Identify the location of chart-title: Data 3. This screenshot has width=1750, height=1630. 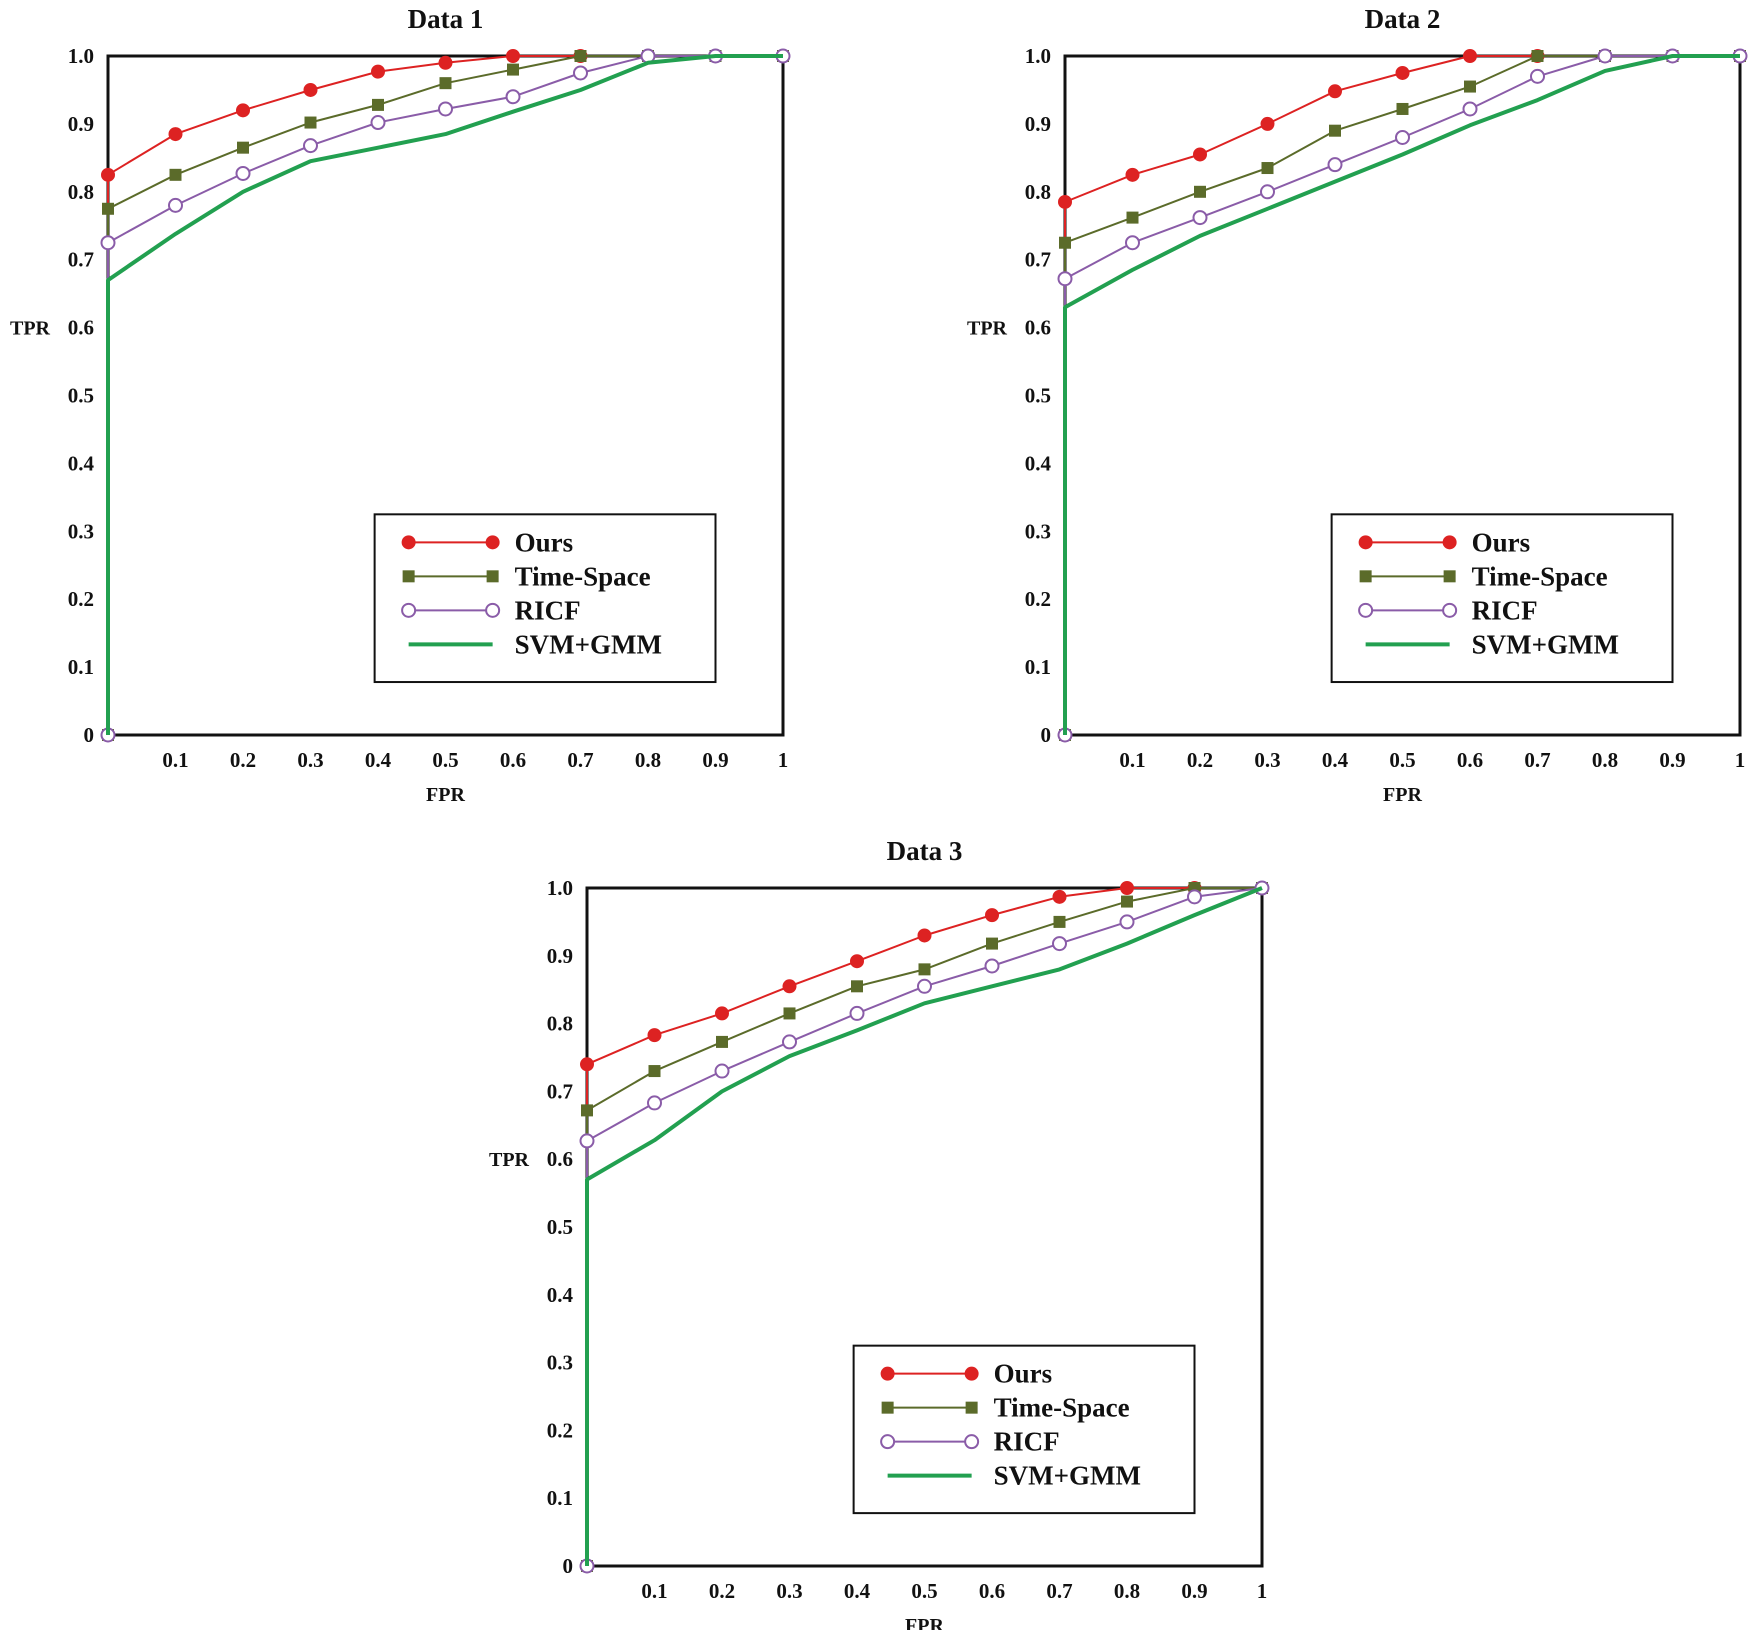
(925, 851).